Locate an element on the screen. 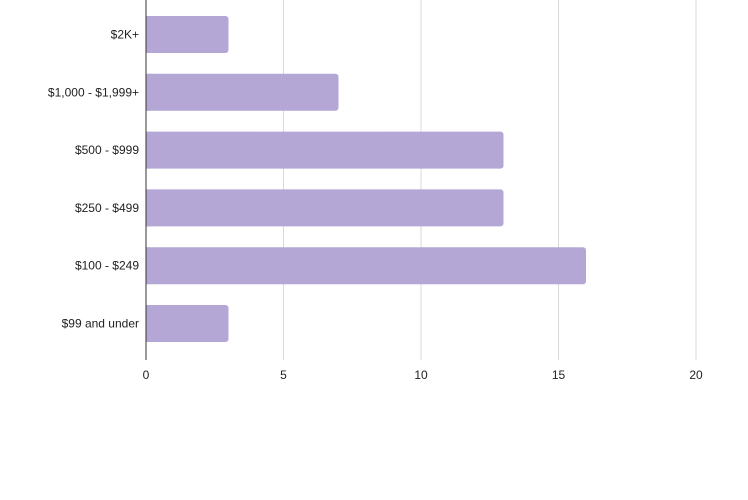 The height and width of the screenshot is (500, 748). category-label: $1,000 - $1,999+ is located at coordinates (93, 92).